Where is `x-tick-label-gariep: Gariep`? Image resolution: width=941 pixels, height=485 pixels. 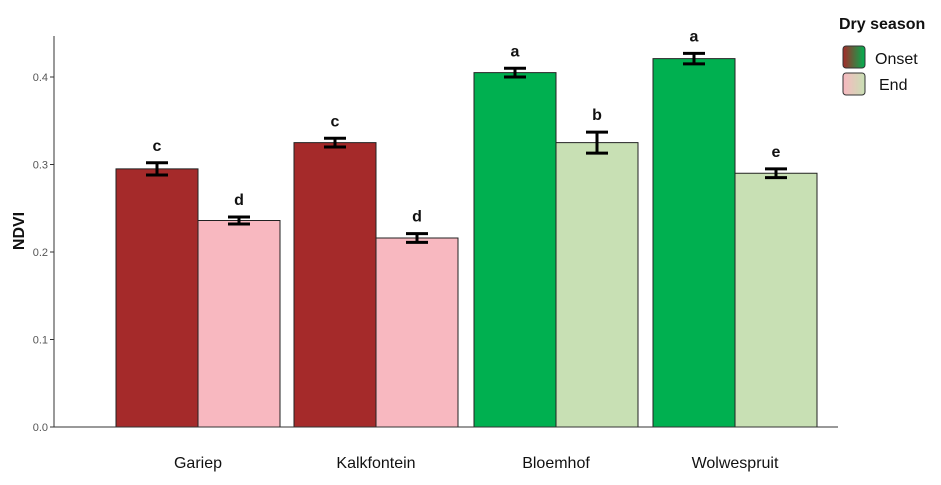
x-tick-label-gariep: Gariep is located at coordinates (198, 463).